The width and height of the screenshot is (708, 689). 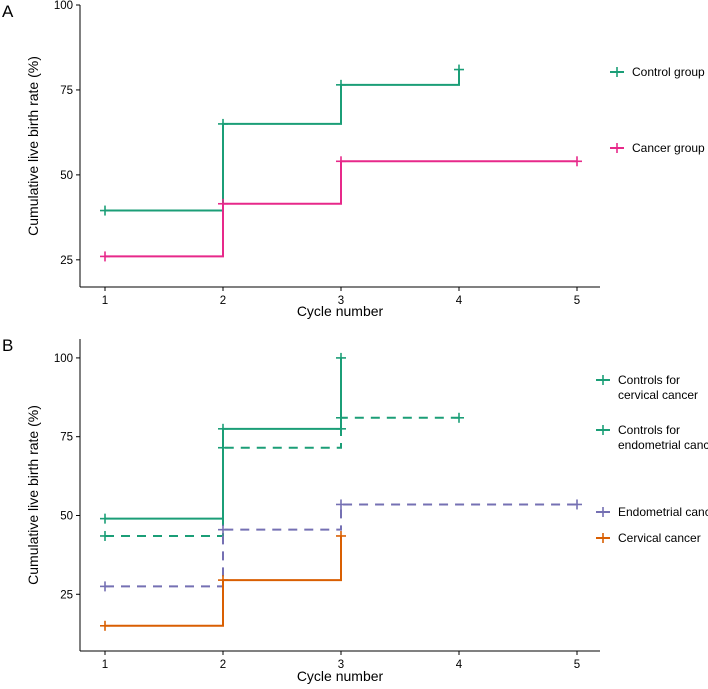 What do you see at coordinates (33, 495) in the screenshot?
I see `panel-b-y-title: Cumulative live birth rate (%)` at bounding box center [33, 495].